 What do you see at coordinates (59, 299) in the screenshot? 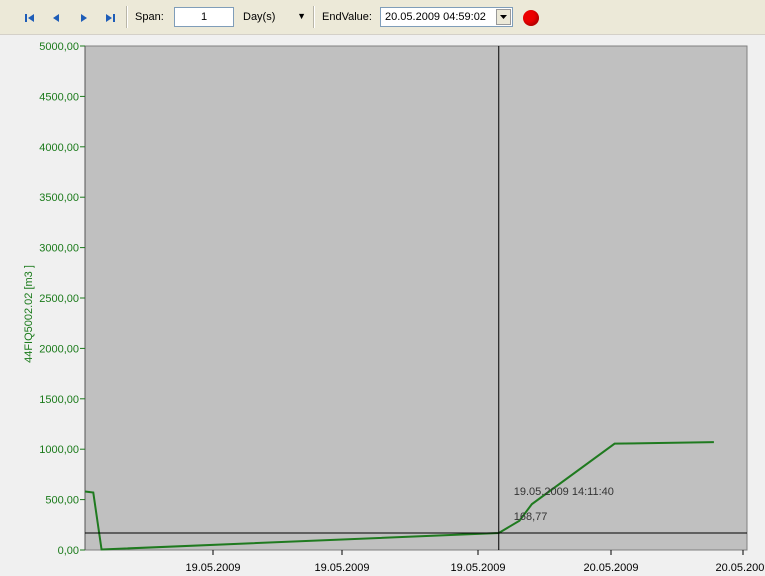
I see `y-tick-label: 2500,00` at bounding box center [59, 299].